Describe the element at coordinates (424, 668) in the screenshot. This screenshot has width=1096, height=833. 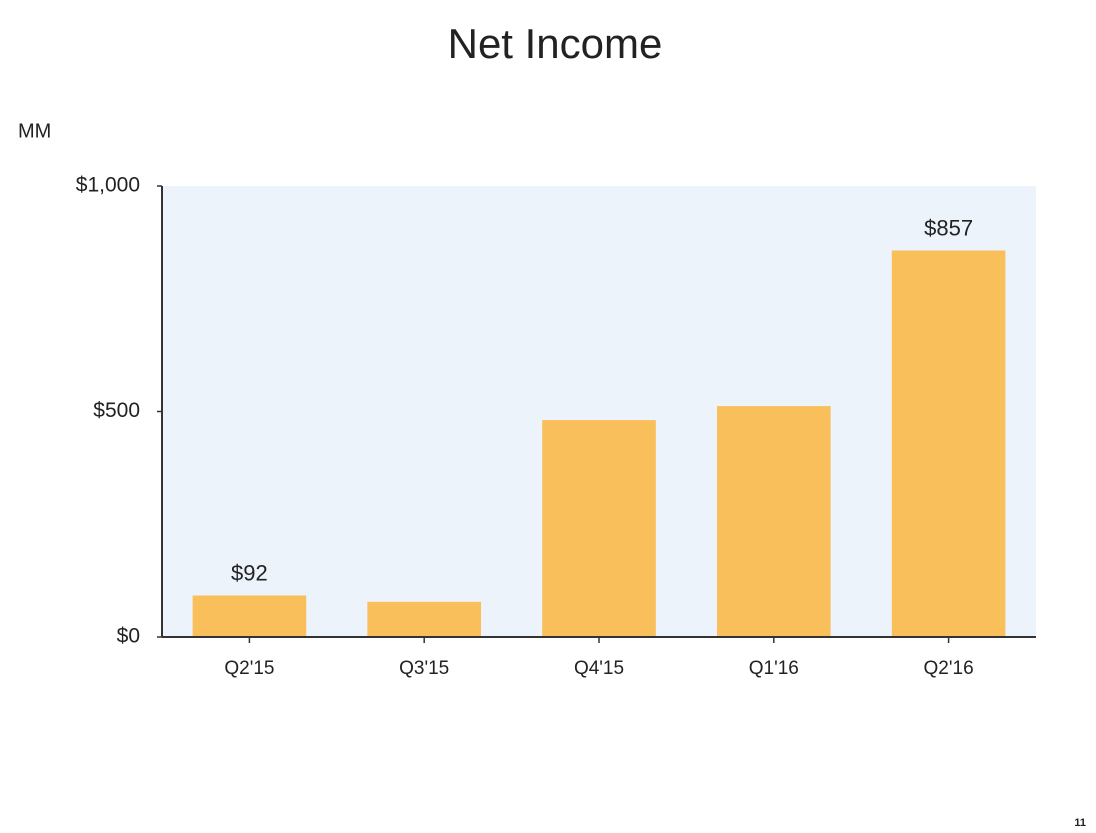
I see `x-tick-label: Q3'15` at that location.